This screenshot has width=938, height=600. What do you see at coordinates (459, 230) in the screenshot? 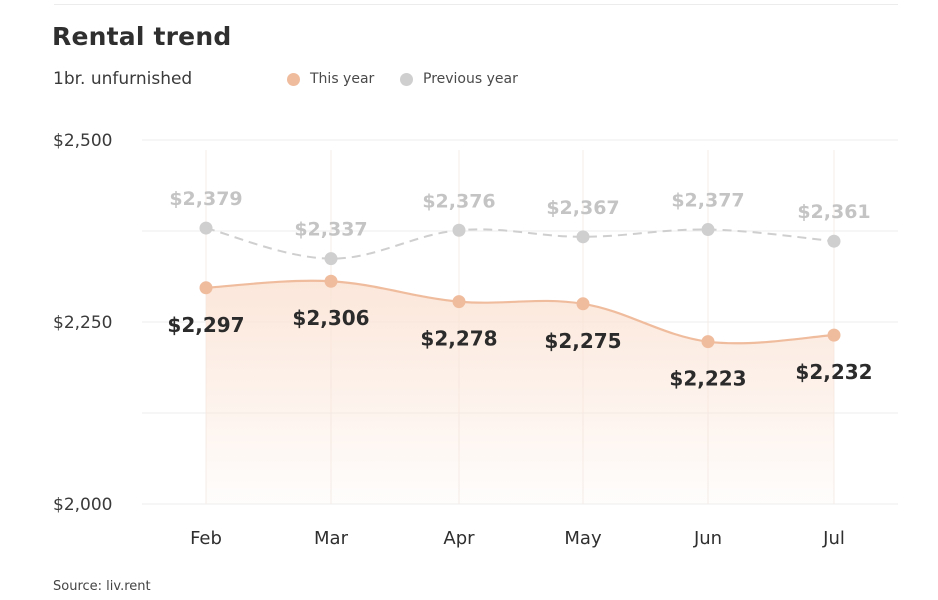
I see `previous-year-point-apr` at bounding box center [459, 230].